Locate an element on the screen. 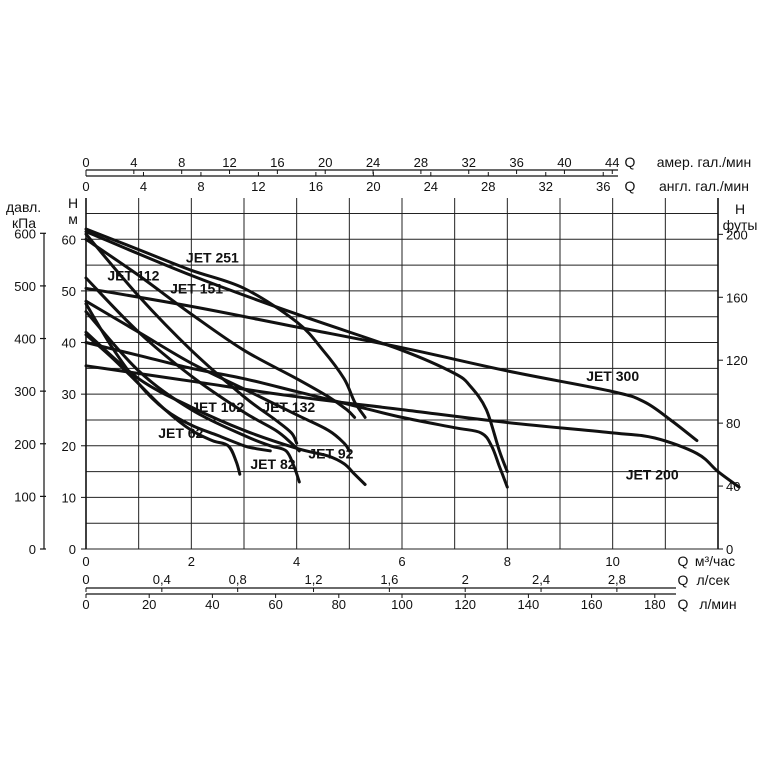 This screenshot has height=777, width=777. x-ls-tick-label: 2,8 is located at coordinates (617, 579).